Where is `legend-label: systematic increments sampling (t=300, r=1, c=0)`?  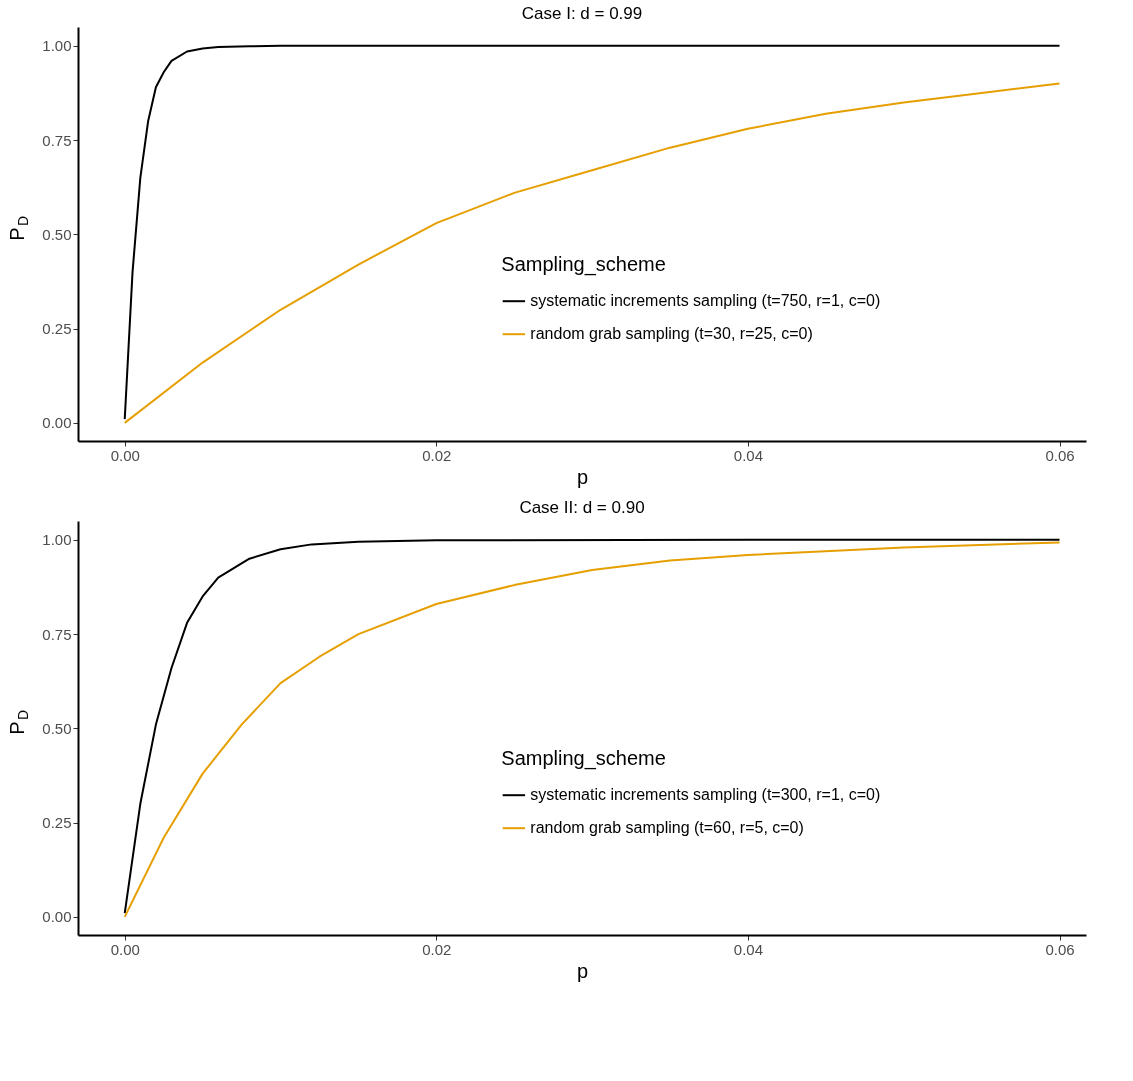 legend-label: systematic increments sampling (t=300, r=1, c=0) is located at coordinates (705, 795).